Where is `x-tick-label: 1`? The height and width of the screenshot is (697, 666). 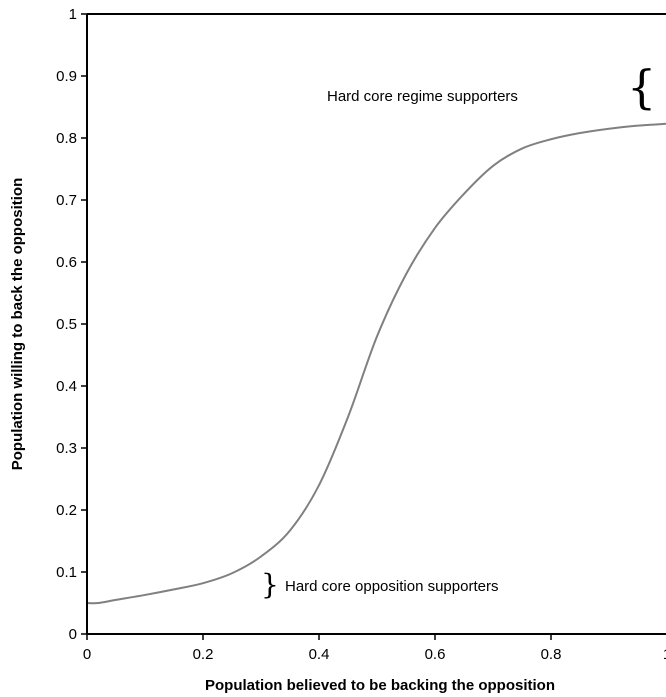 x-tick-label: 1 is located at coordinates (664, 654).